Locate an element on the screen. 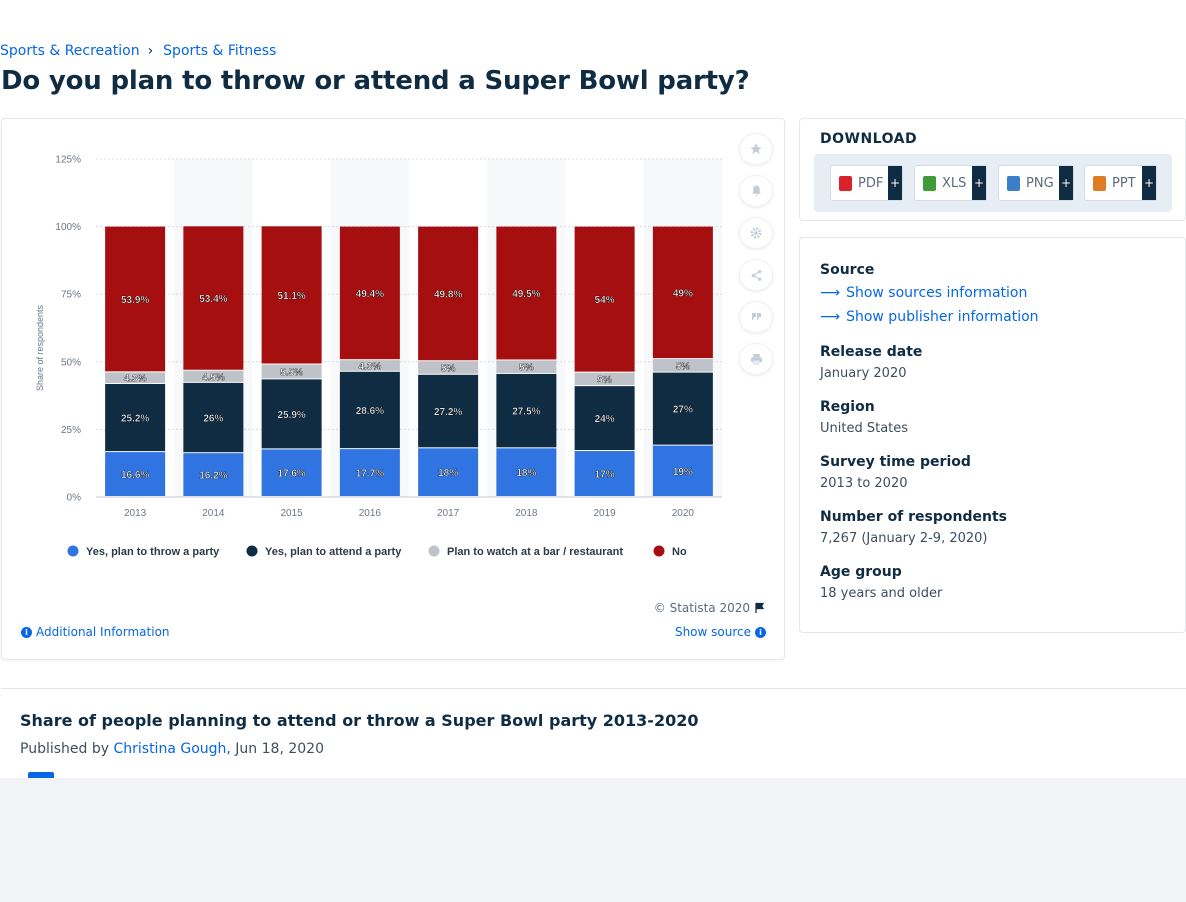  data-label: 49.8% is located at coordinates (448, 294).